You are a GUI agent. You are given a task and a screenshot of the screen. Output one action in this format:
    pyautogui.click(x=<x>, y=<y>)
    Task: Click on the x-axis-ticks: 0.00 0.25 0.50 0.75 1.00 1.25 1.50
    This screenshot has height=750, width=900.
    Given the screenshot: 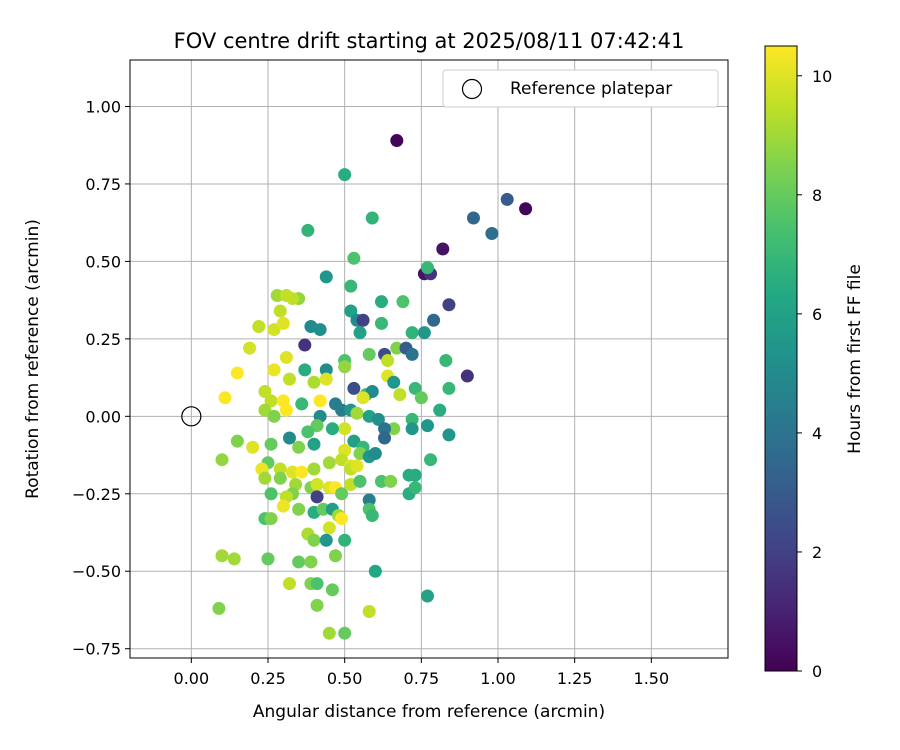 What is the action you would take?
    pyautogui.click(x=422, y=673)
    